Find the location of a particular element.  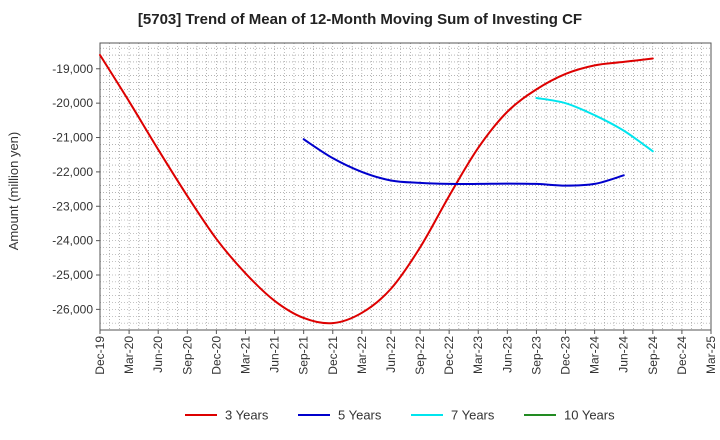

y-tick-label: -23,000 is located at coordinates (72, 206).